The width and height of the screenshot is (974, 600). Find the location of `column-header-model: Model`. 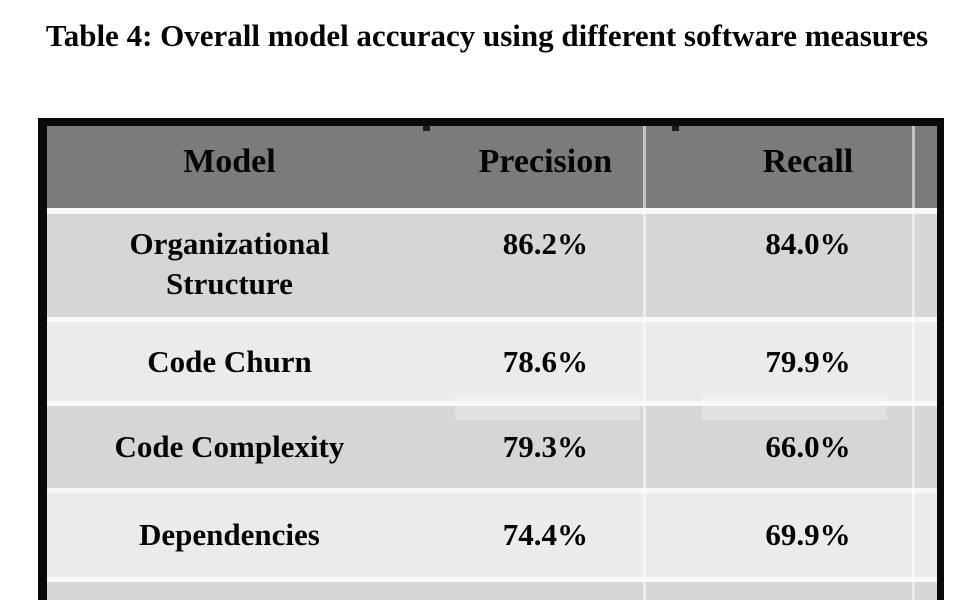

column-header-model: Model is located at coordinates (229, 162).